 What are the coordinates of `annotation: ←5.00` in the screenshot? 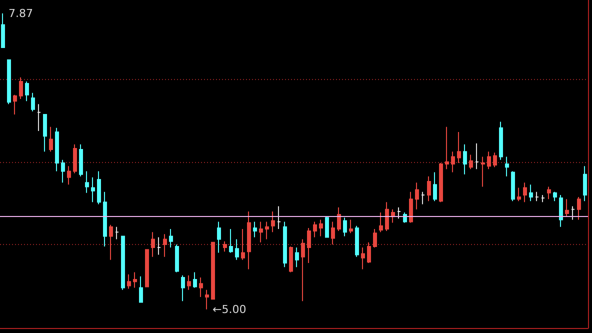 It's located at (229, 309).